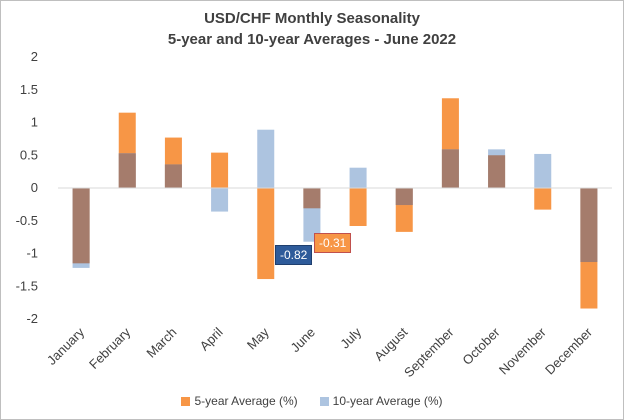 The image size is (624, 420). I want to click on chart-title: USD/CHF Monthly Seasonality, so click(312, 18).